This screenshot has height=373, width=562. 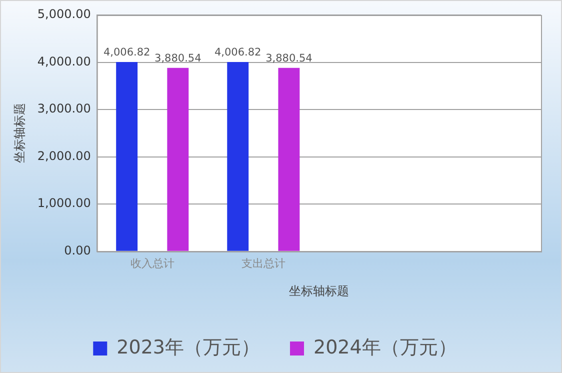 What do you see at coordinates (77, 251) in the screenshot?
I see `y-tick-label: 0.00` at bounding box center [77, 251].